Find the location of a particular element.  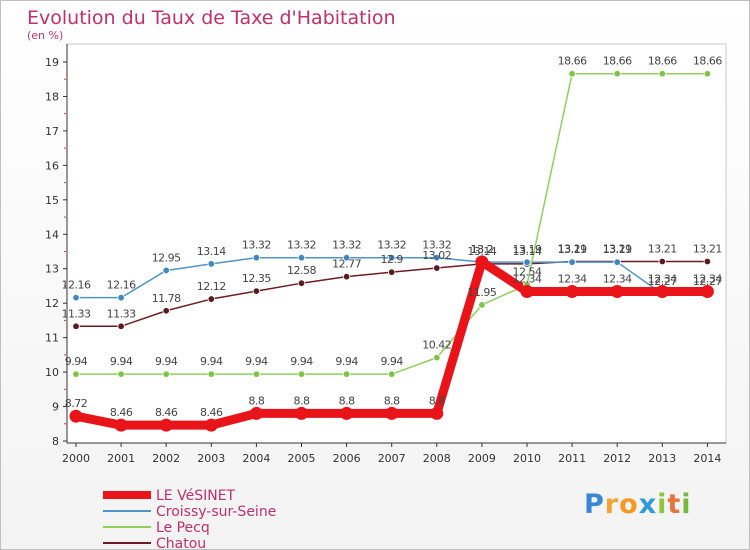

data-label: 13.2 is located at coordinates (482, 249).